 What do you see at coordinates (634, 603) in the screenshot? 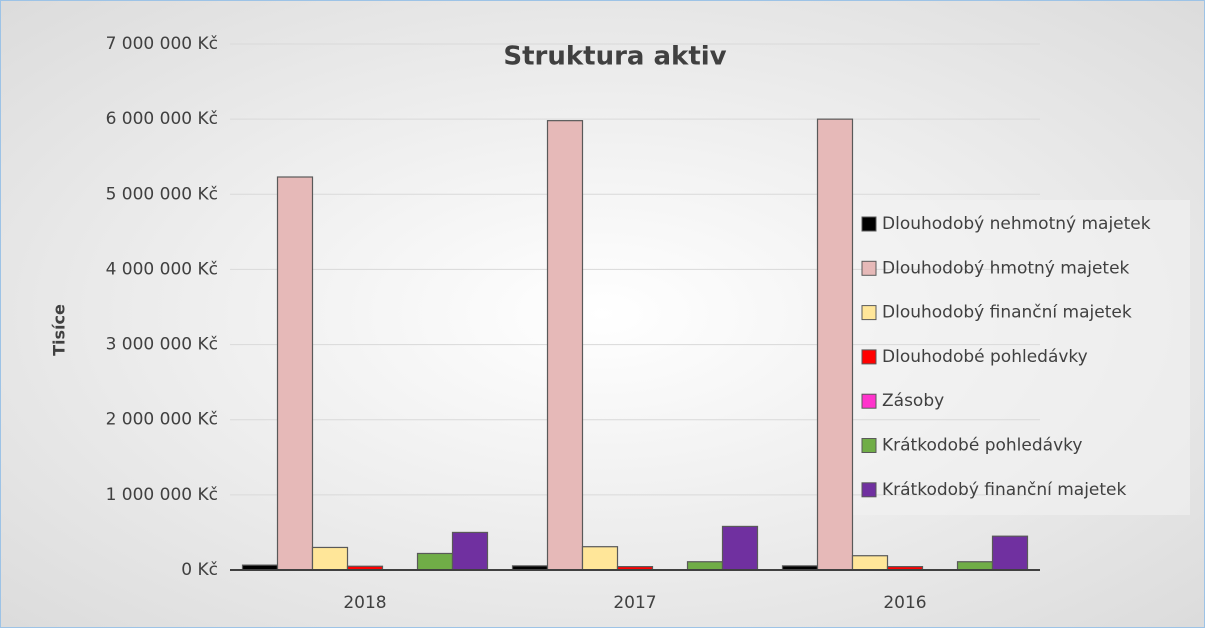
I see `x-tick-label: 2017` at bounding box center [634, 603].